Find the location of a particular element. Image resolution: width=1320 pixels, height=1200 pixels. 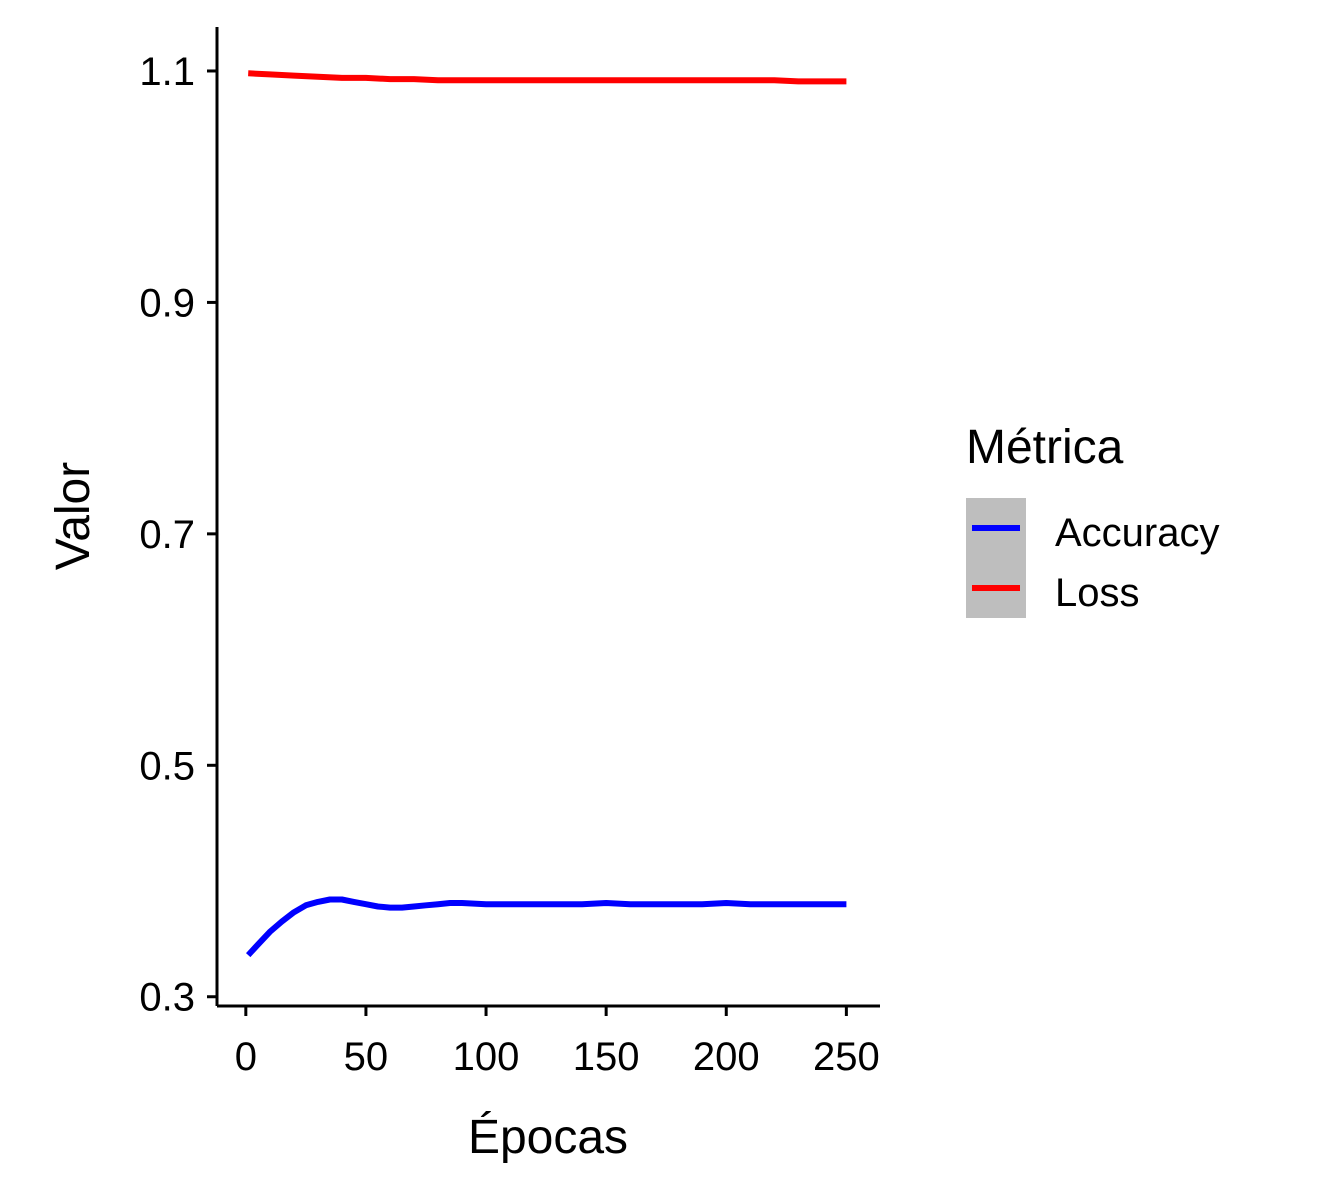

legend: Métrica Accuracy Loss is located at coordinates (1093, 519).